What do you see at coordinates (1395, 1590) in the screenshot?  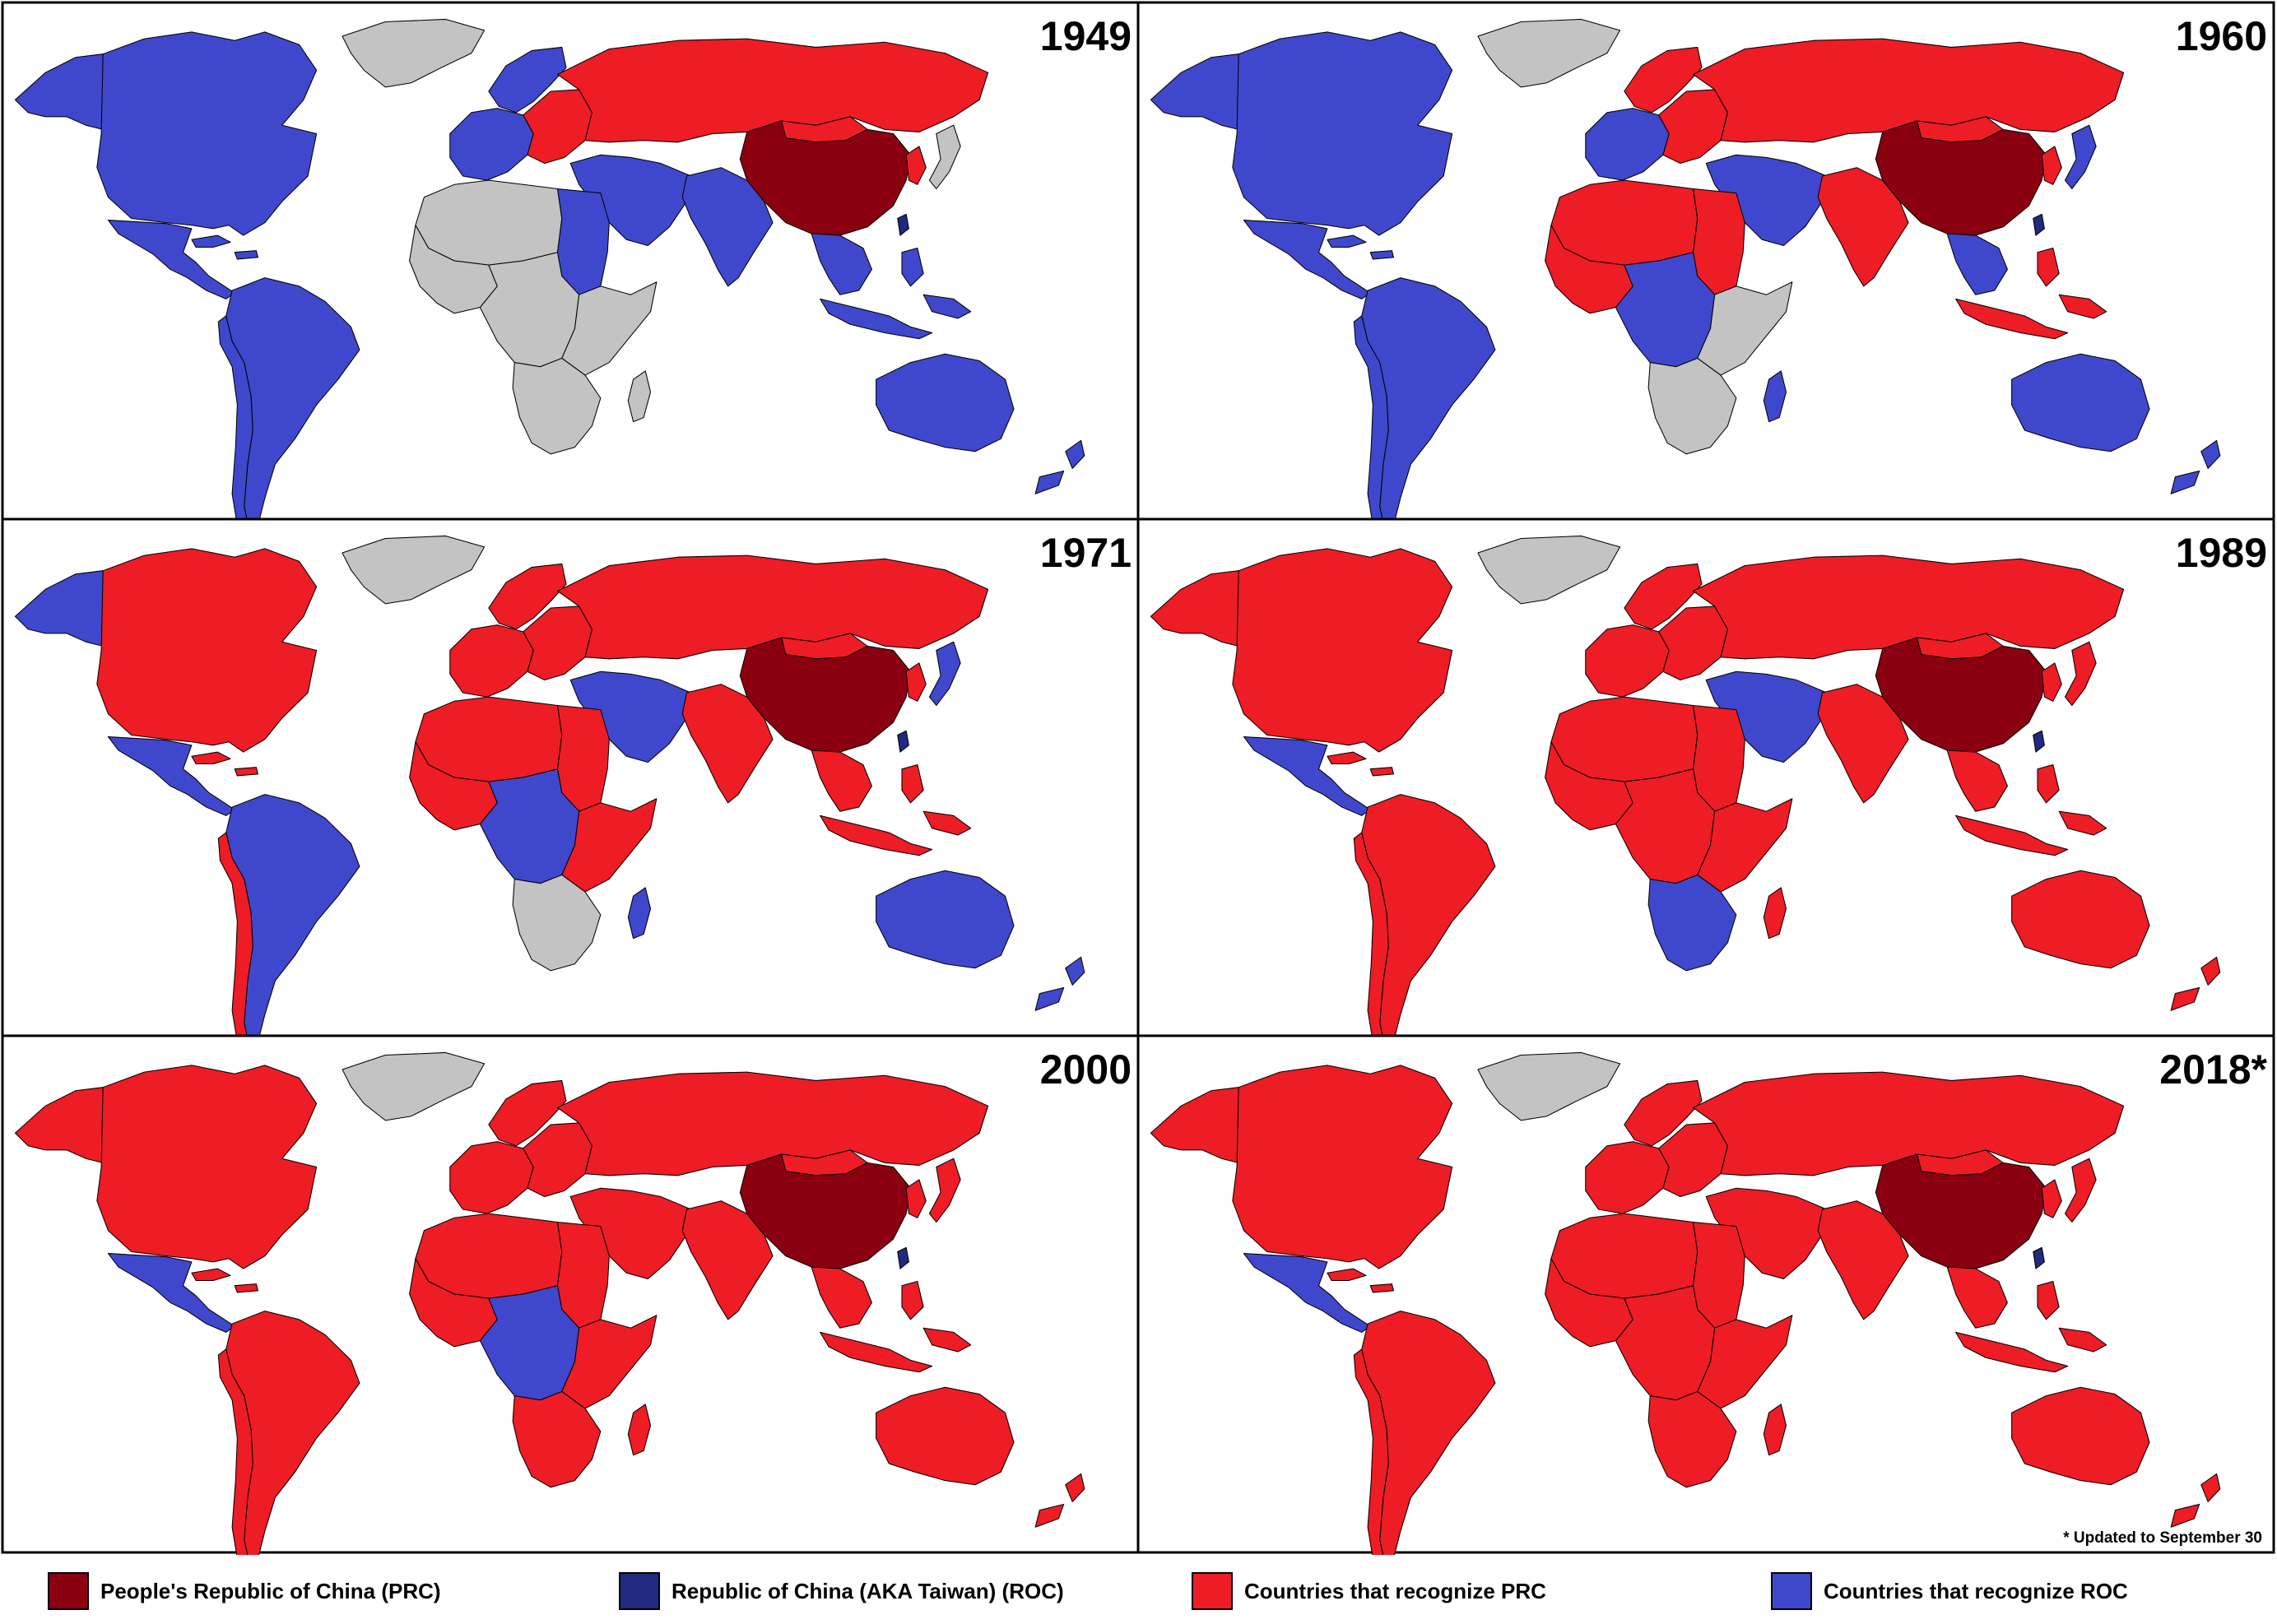 I see `legend-label: Countries that recognize PRC` at bounding box center [1395, 1590].